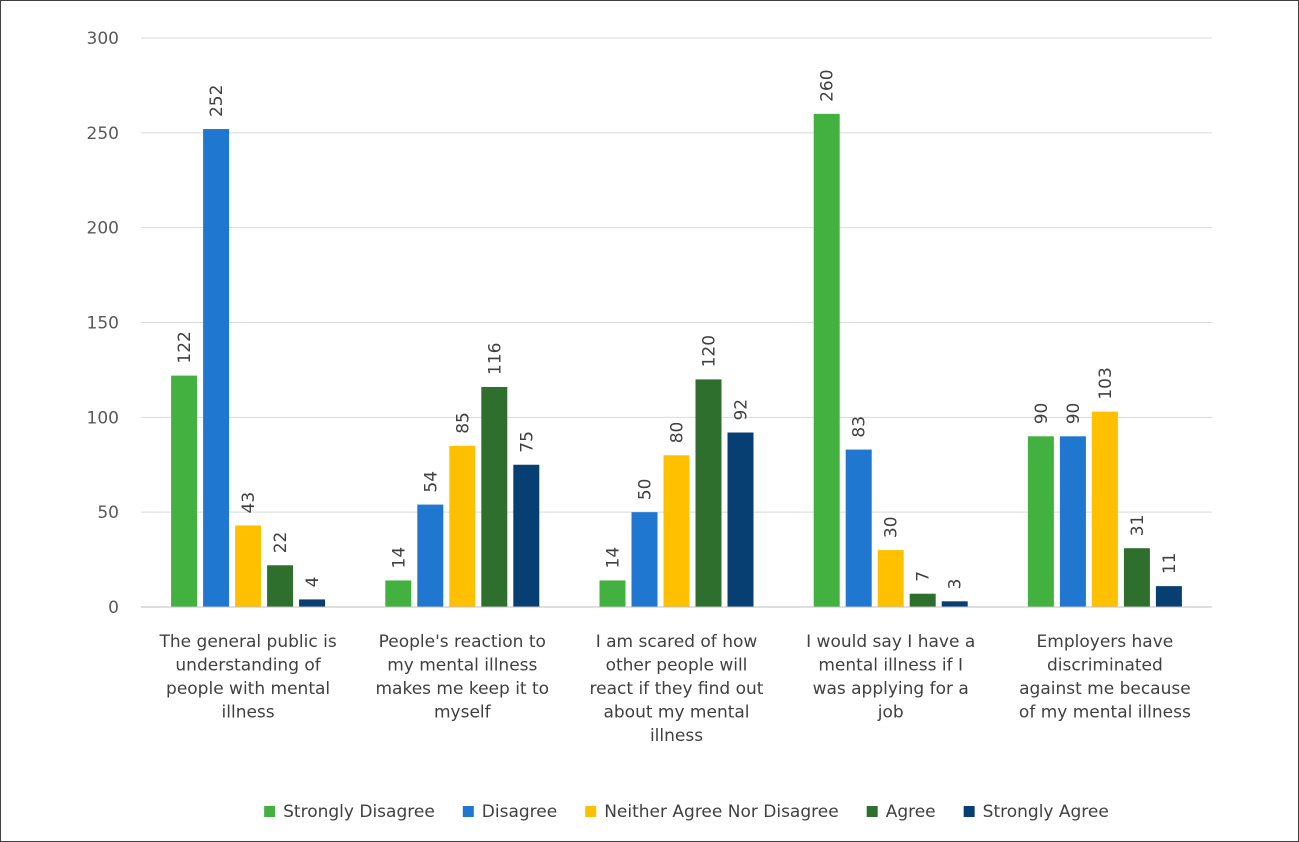  Describe the element at coordinates (742, 410) in the screenshot. I see `data-label: 92` at that location.